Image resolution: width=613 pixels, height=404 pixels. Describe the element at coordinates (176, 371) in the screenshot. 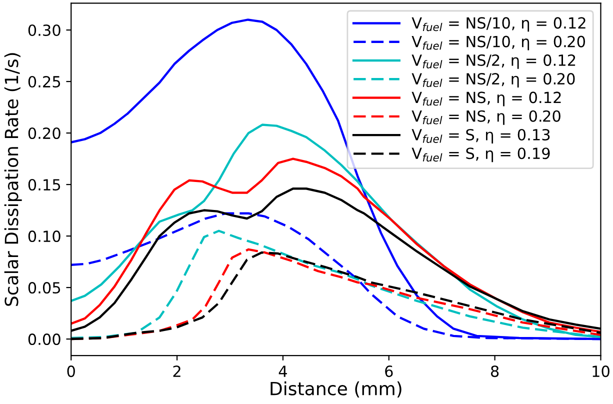

I see `x-tick-label: 2` at that location.